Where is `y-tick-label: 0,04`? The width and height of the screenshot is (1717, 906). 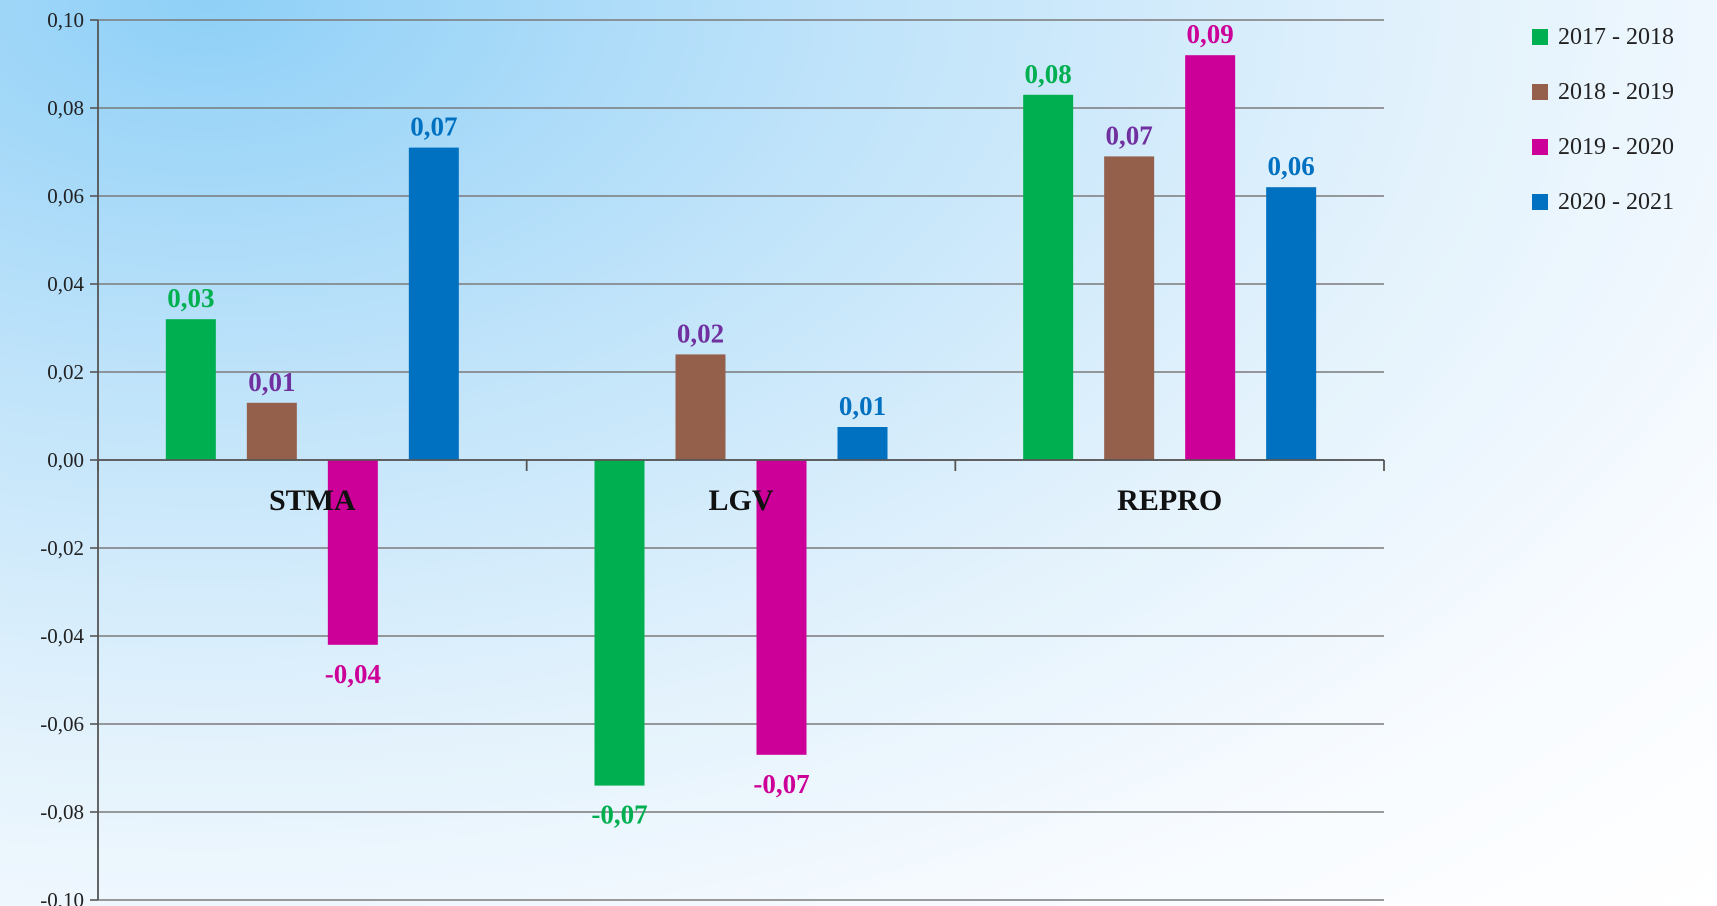 y-tick-label: 0,04 is located at coordinates (65, 284).